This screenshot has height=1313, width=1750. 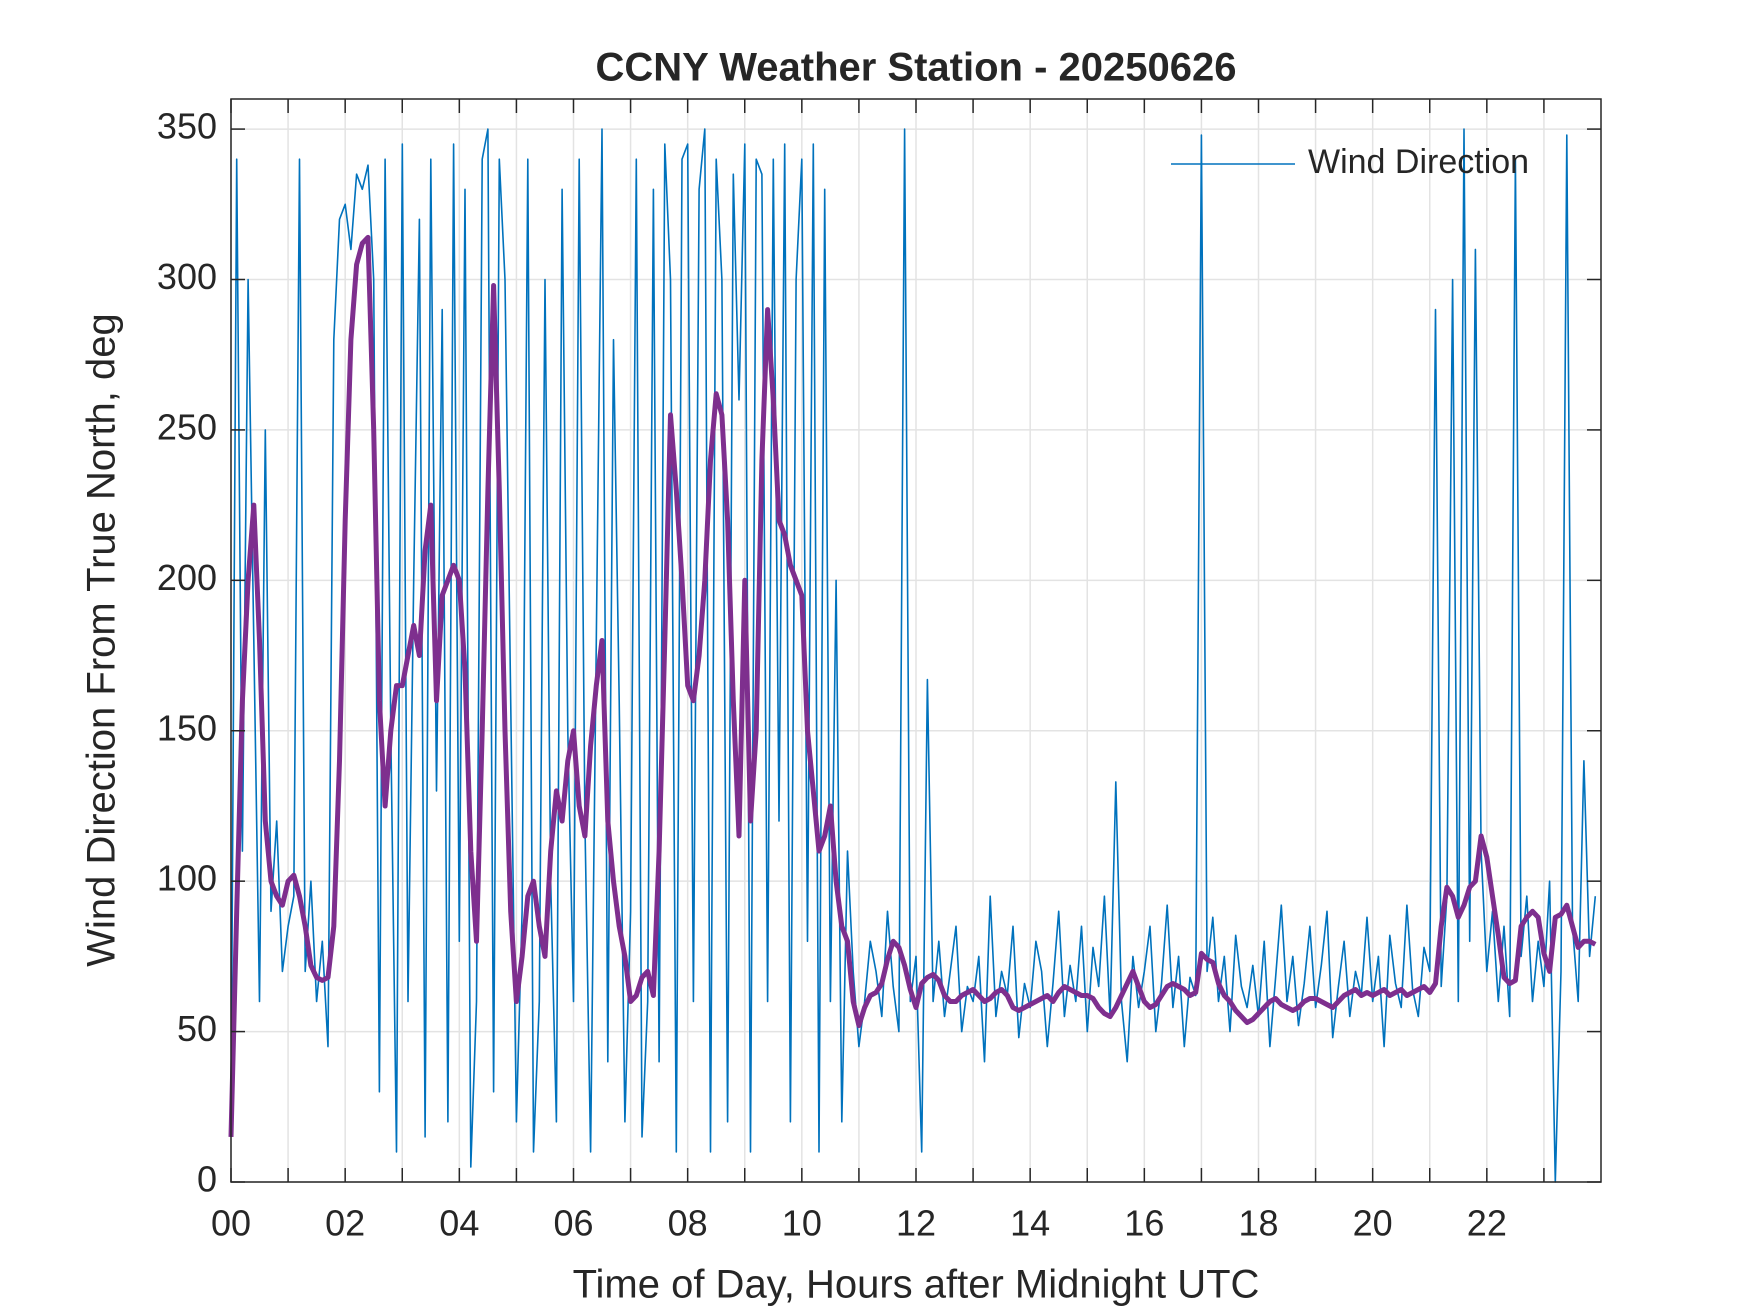 What do you see at coordinates (187, 577) in the screenshot?
I see `y-tick-label: 200` at bounding box center [187, 577].